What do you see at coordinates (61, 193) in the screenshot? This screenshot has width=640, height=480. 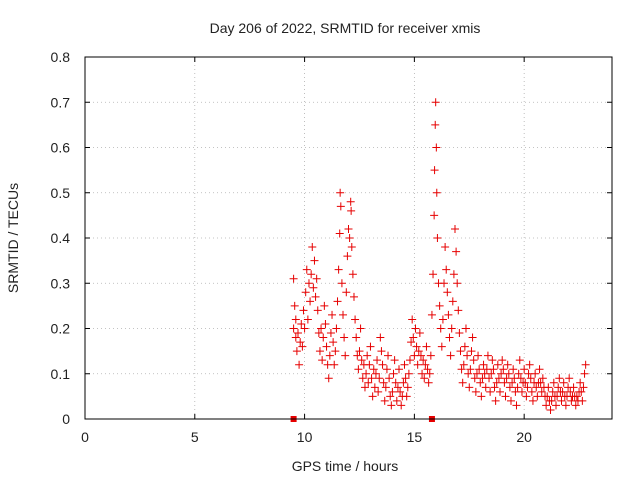 I see `y-tick-label: 0.5` at bounding box center [61, 193].